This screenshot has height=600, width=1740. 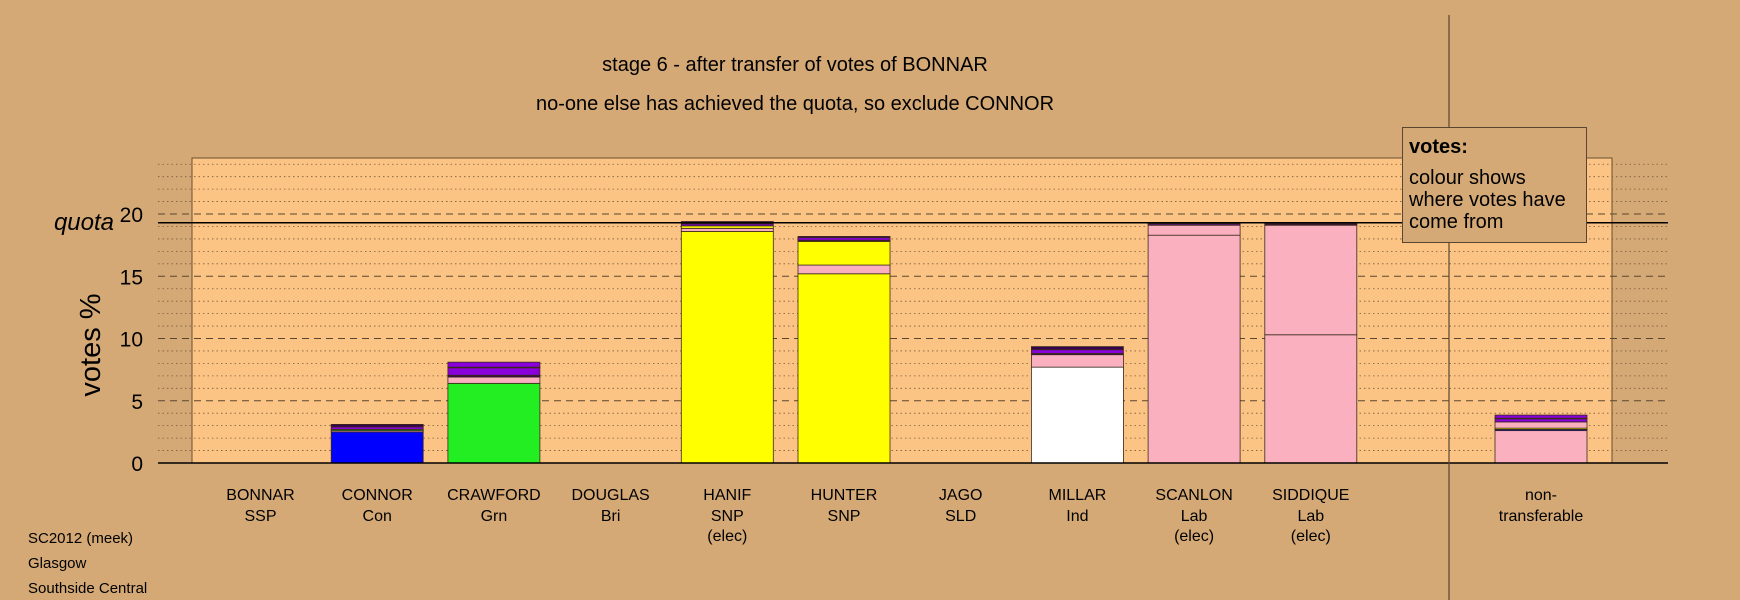 What do you see at coordinates (1078, 495) in the screenshot?
I see `candidate-name: MILLAR` at bounding box center [1078, 495].